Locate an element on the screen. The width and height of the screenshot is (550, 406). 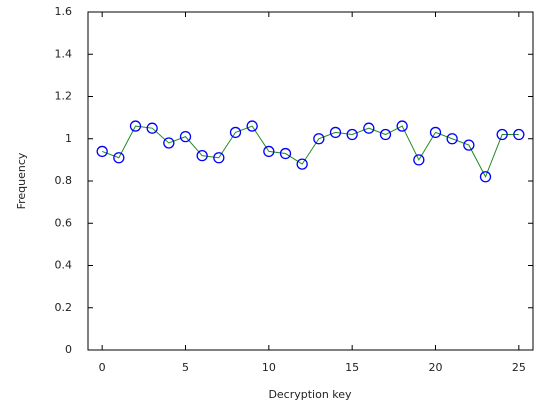
y-tick-label: 0.2 is located at coordinates (64, 307).